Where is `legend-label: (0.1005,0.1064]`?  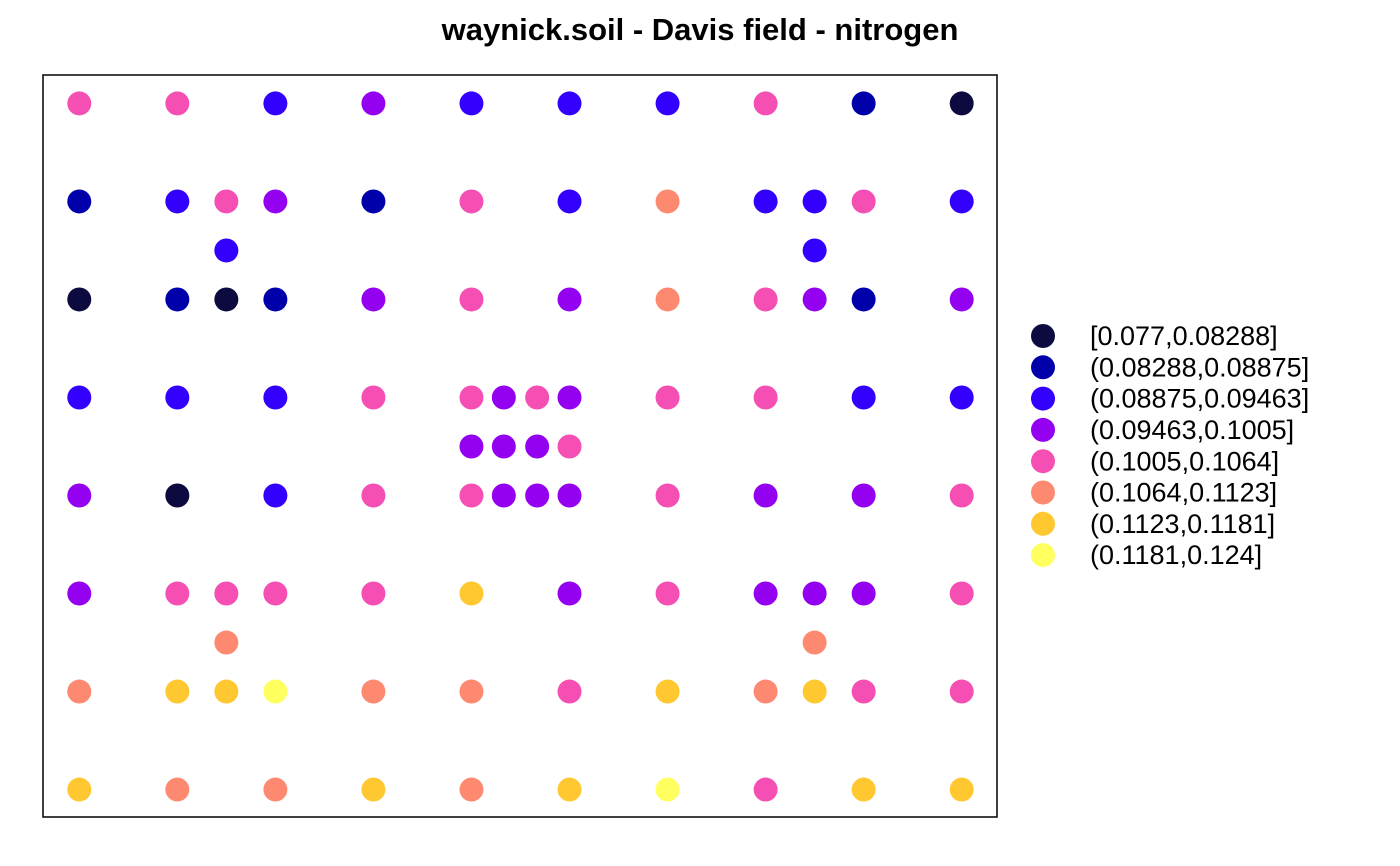 legend-label: (0.1005,0.1064] is located at coordinates (1184, 461).